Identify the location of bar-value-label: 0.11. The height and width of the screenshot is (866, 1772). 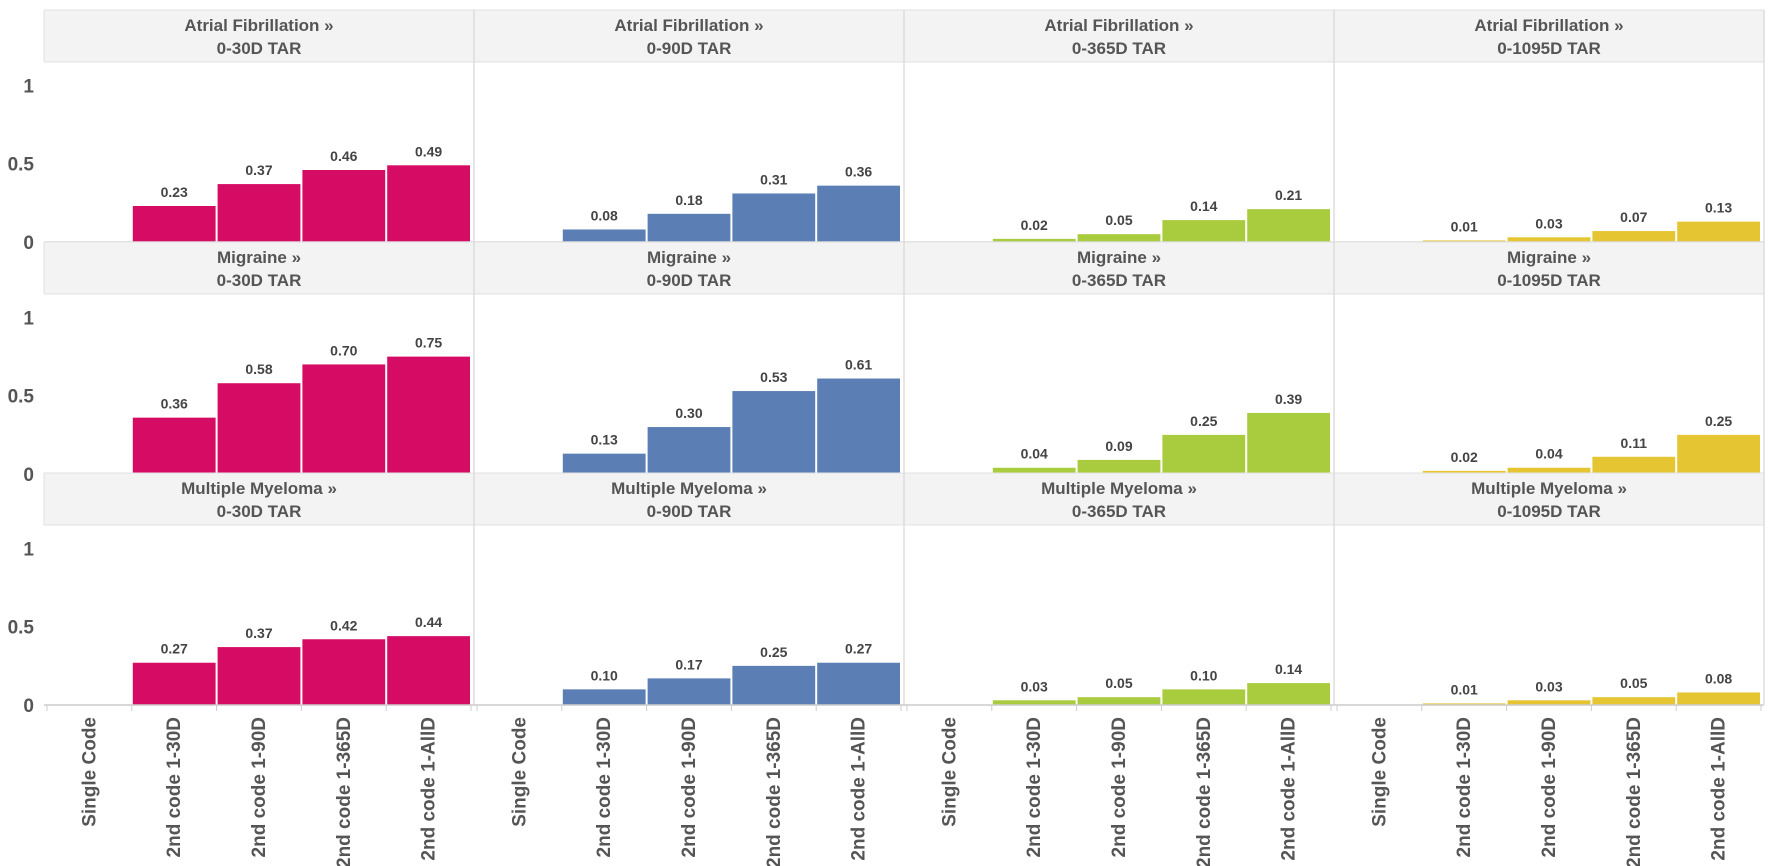
(1634, 443).